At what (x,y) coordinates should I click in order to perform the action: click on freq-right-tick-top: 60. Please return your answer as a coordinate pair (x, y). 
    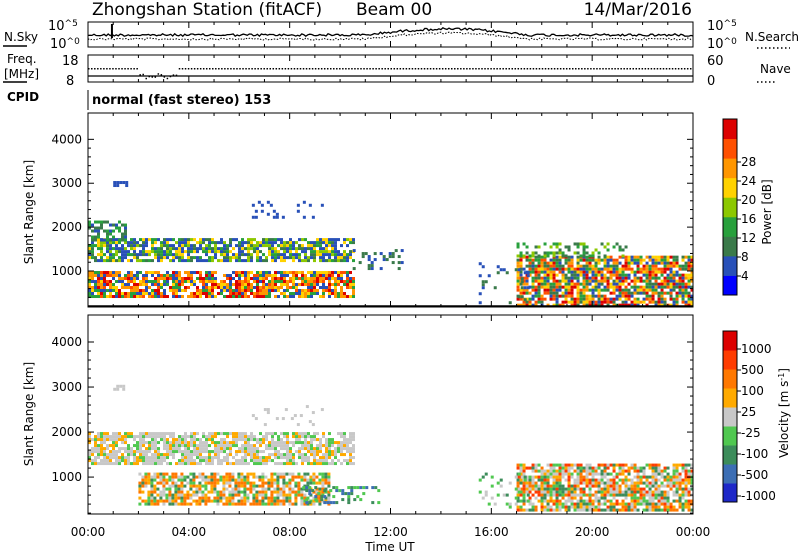
    Looking at the image, I should click on (715, 61).